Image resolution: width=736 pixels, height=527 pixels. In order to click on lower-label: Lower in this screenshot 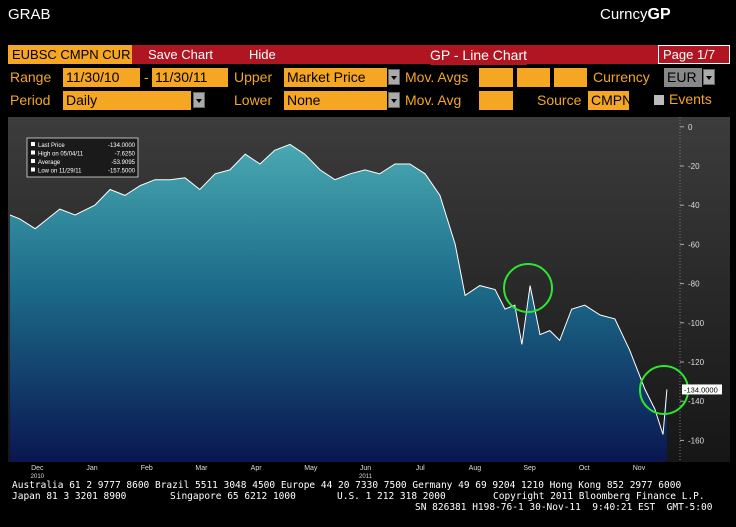, I will do `click(253, 100)`.